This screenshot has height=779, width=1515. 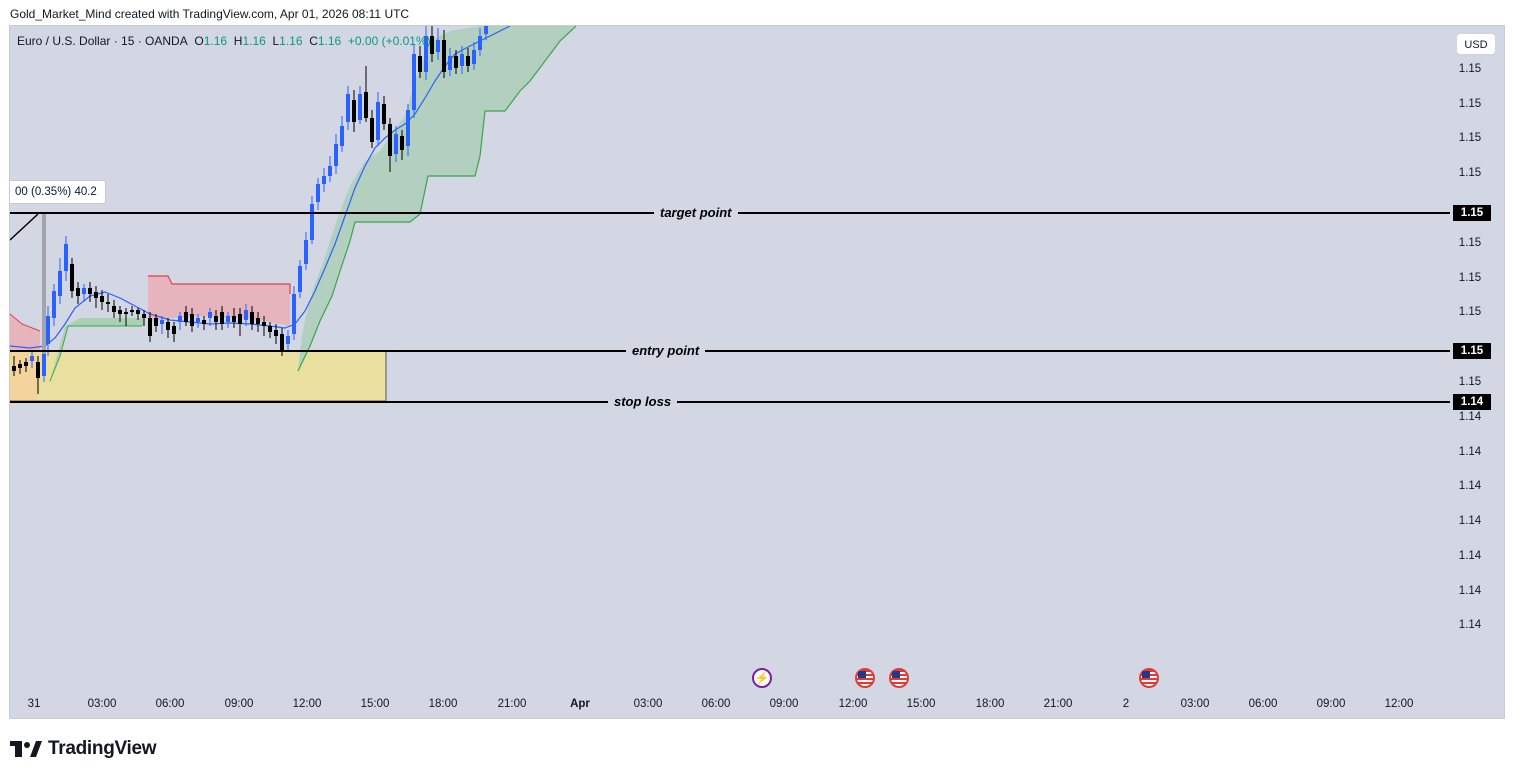 What do you see at coordinates (238, 41) in the screenshot?
I see `high-label: H` at bounding box center [238, 41].